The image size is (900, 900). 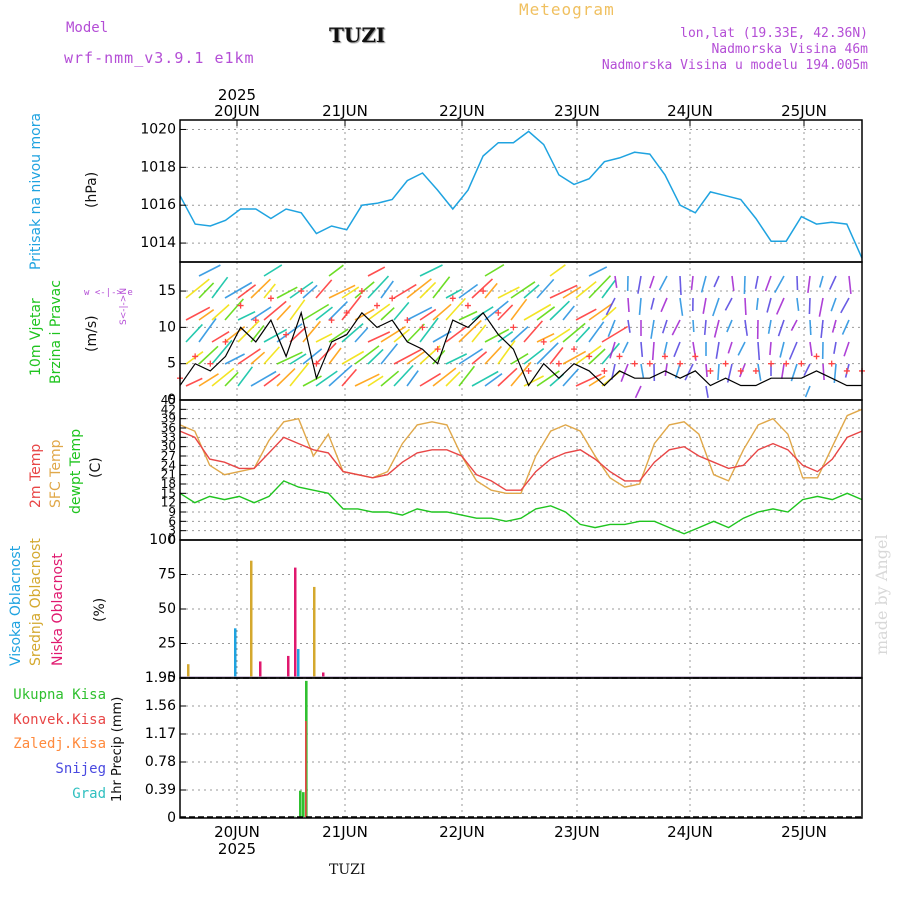 What do you see at coordinates (160, 762) in the screenshot?
I see `precip-tick-label: 0.78` at bounding box center [160, 762].